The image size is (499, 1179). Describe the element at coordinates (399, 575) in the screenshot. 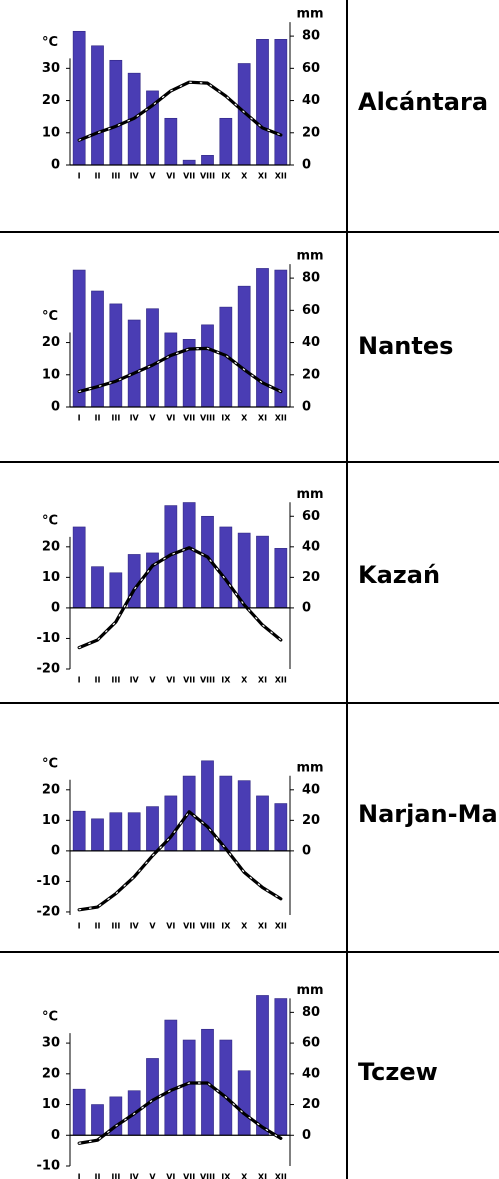

I see `city-name: Kazań` at that location.